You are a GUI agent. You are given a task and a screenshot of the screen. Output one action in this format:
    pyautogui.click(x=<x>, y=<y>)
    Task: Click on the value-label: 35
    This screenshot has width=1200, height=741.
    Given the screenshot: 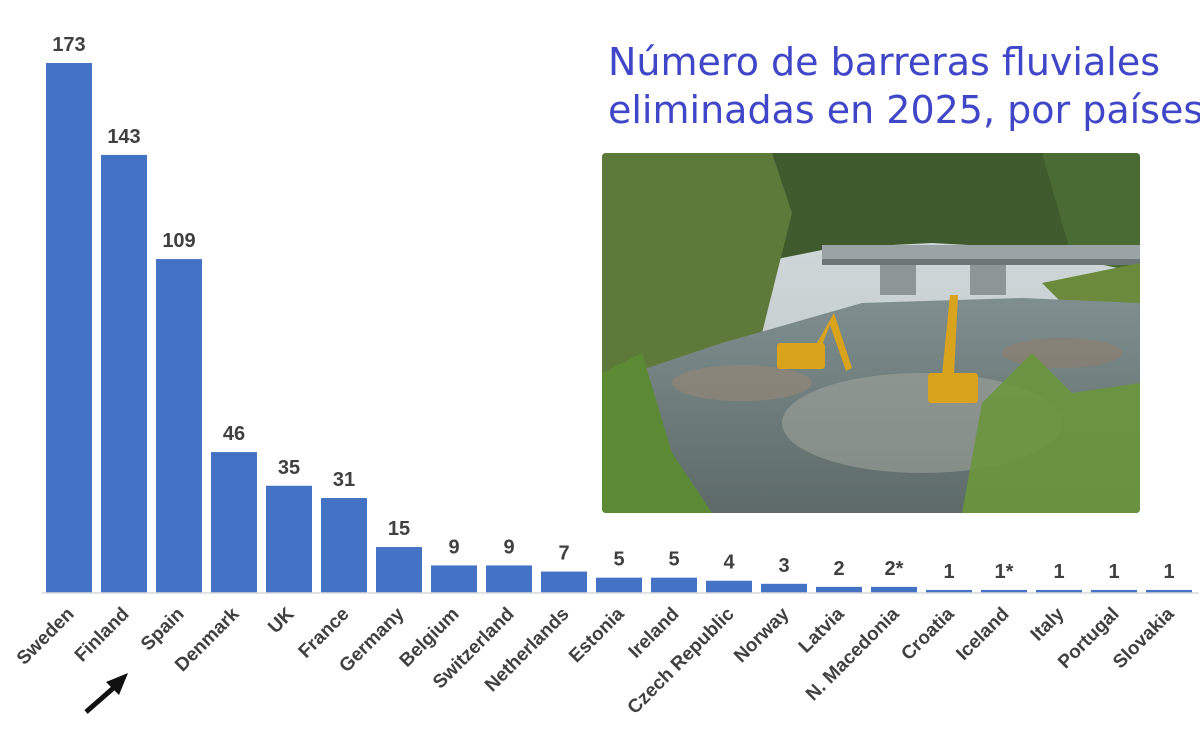 What is the action you would take?
    pyautogui.click(x=289, y=468)
    